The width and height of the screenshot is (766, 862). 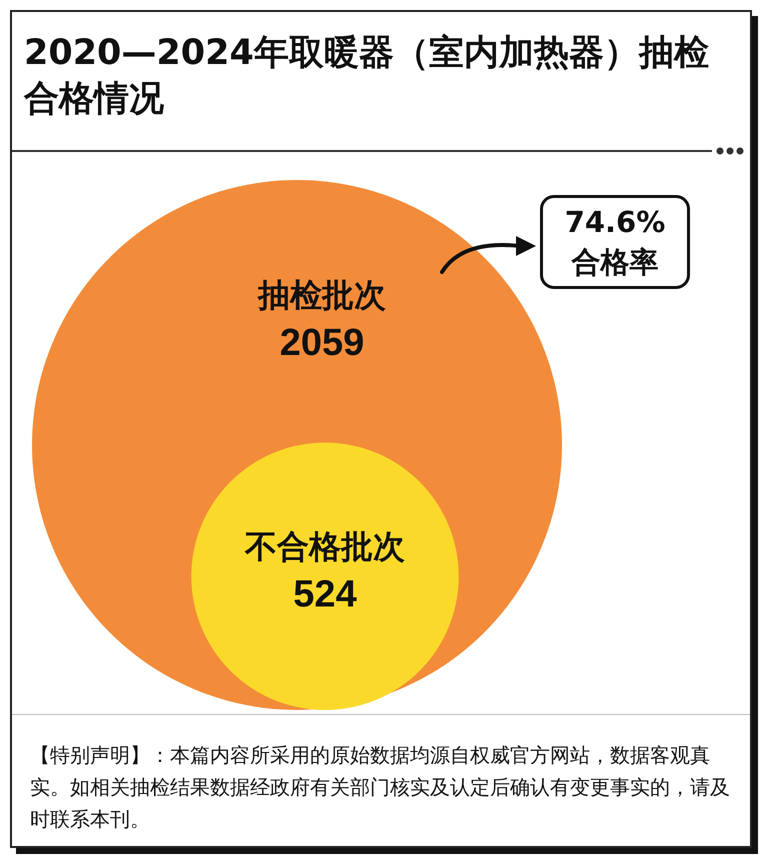 I want to click on text: 74.6% 合格率, so click(x=615, y=242).